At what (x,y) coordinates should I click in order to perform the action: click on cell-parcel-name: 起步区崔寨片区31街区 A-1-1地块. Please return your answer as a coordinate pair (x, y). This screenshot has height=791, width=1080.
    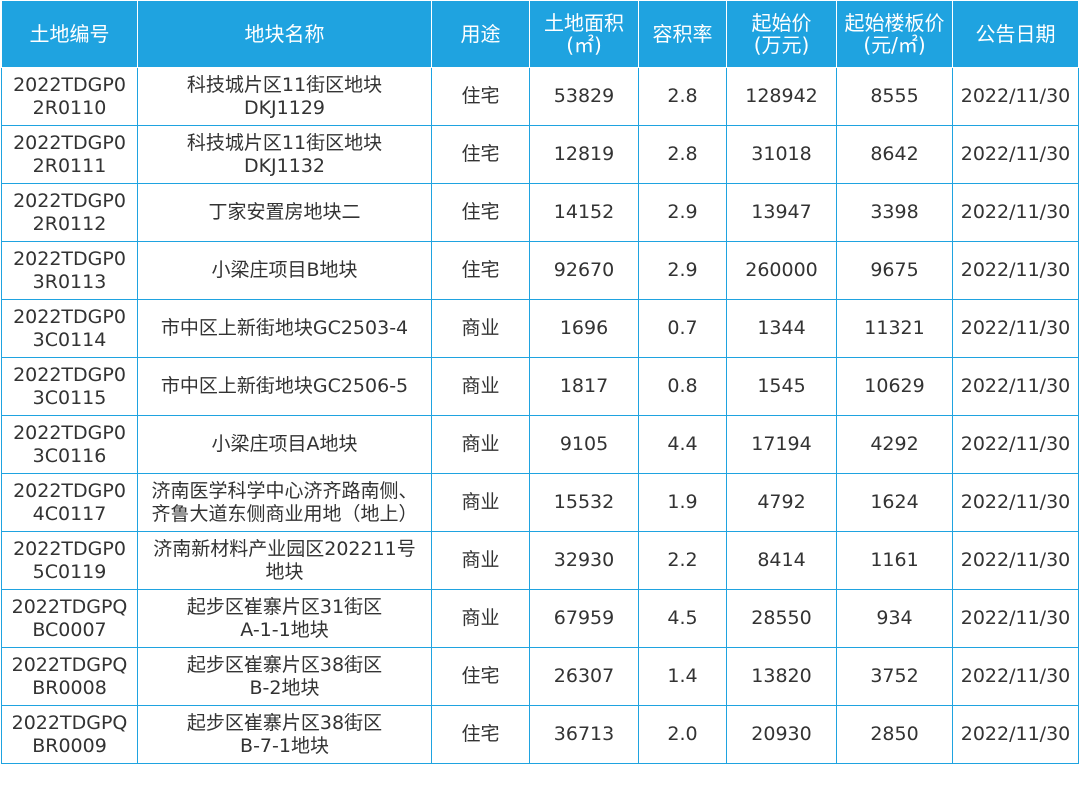
    Looking at the image, I should click on (284, 618).